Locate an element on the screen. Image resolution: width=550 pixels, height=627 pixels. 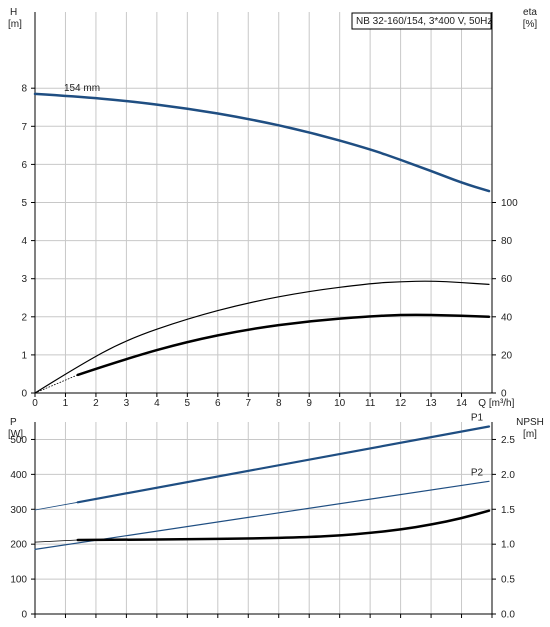
series-label-p1: P1 is located at coordinates (477, 418).